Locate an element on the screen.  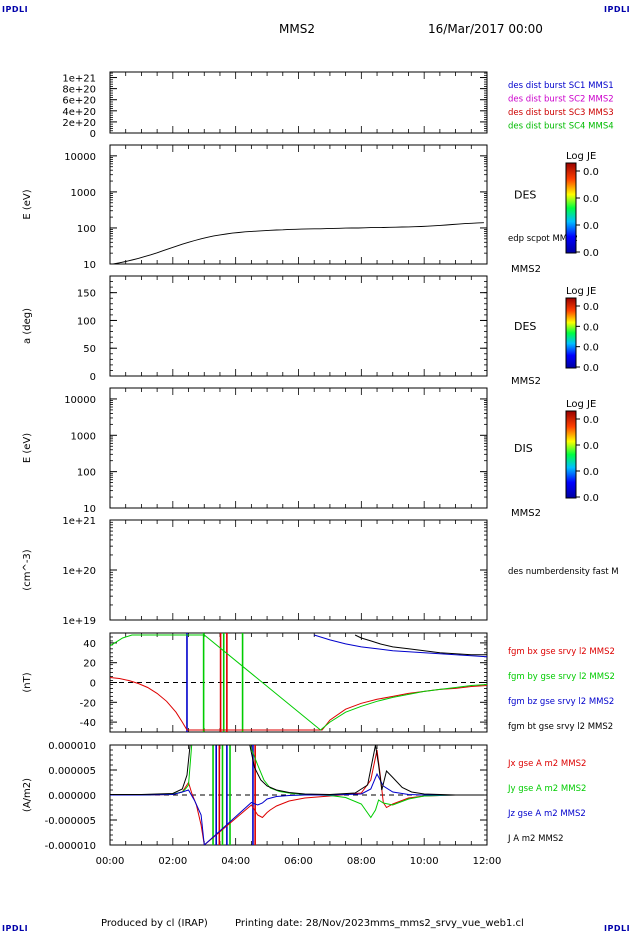
footer-printing-date: Printing date: 28/Nov/2023 is located at coordinates (303, 923).